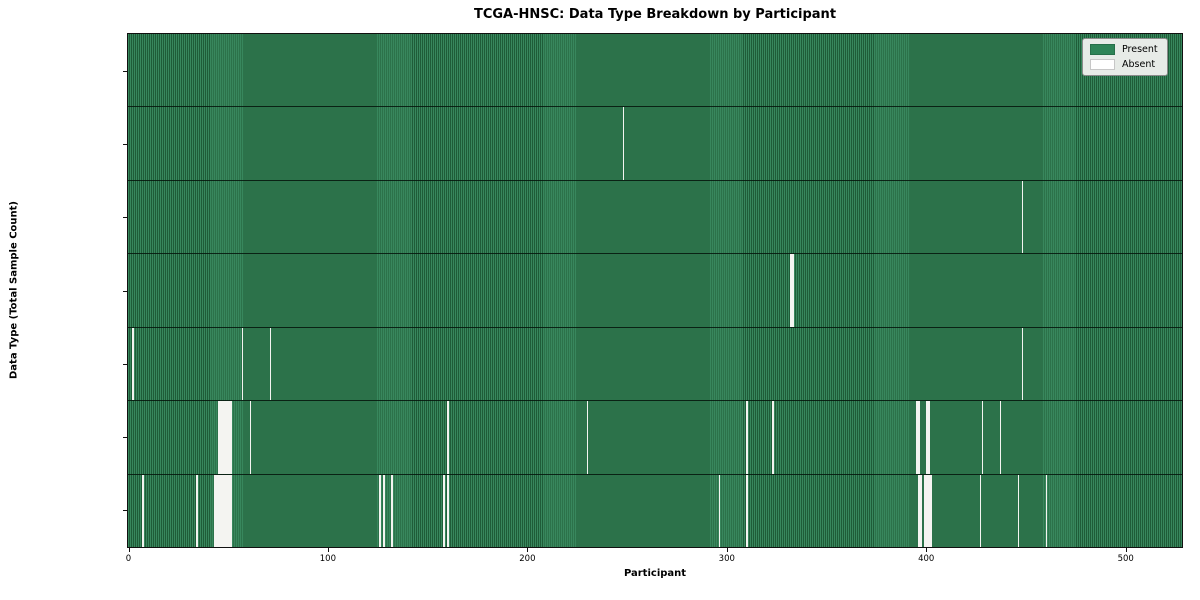  I want to click on x-tick-label: 400, so click(926, 559).